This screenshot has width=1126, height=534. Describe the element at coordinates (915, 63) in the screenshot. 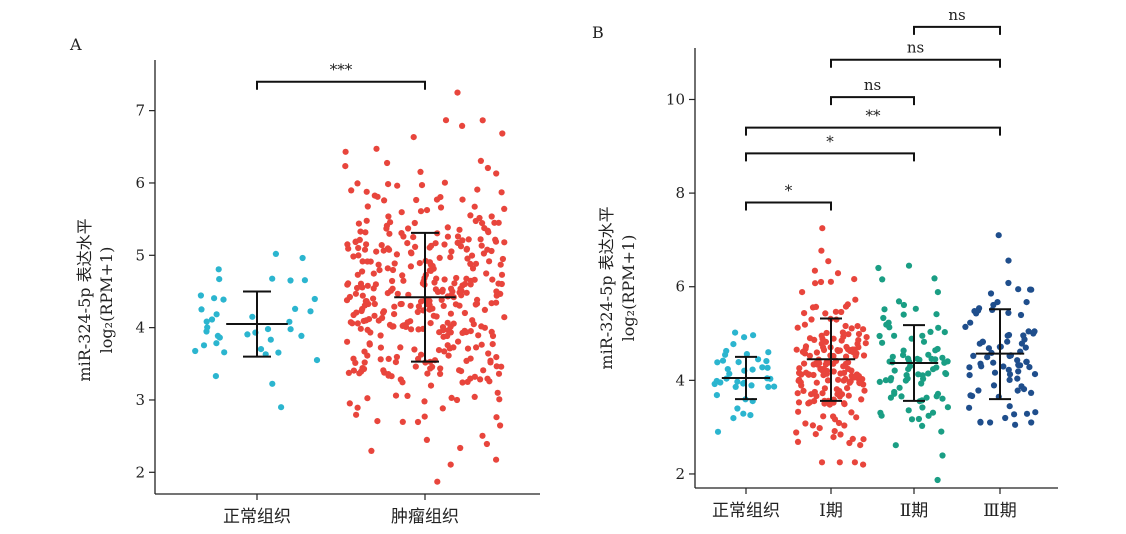

I see `panel-b-bracket-line` at that location.